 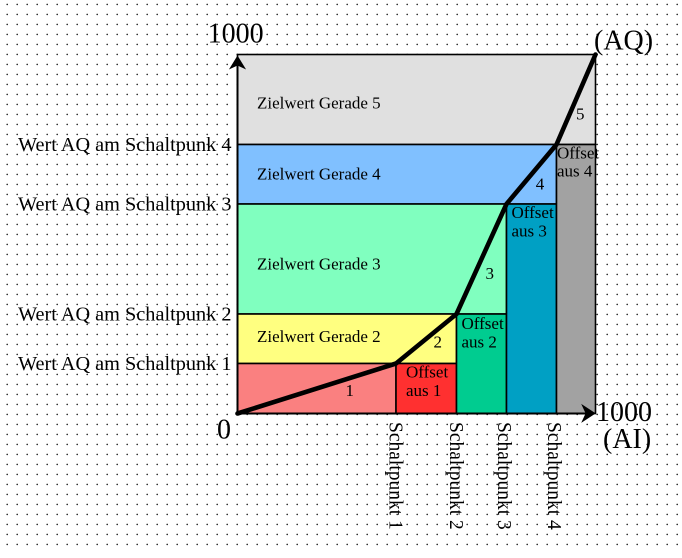 I want to click on svg-text: Schaltpunkt 4, so click(x=553, y=476).